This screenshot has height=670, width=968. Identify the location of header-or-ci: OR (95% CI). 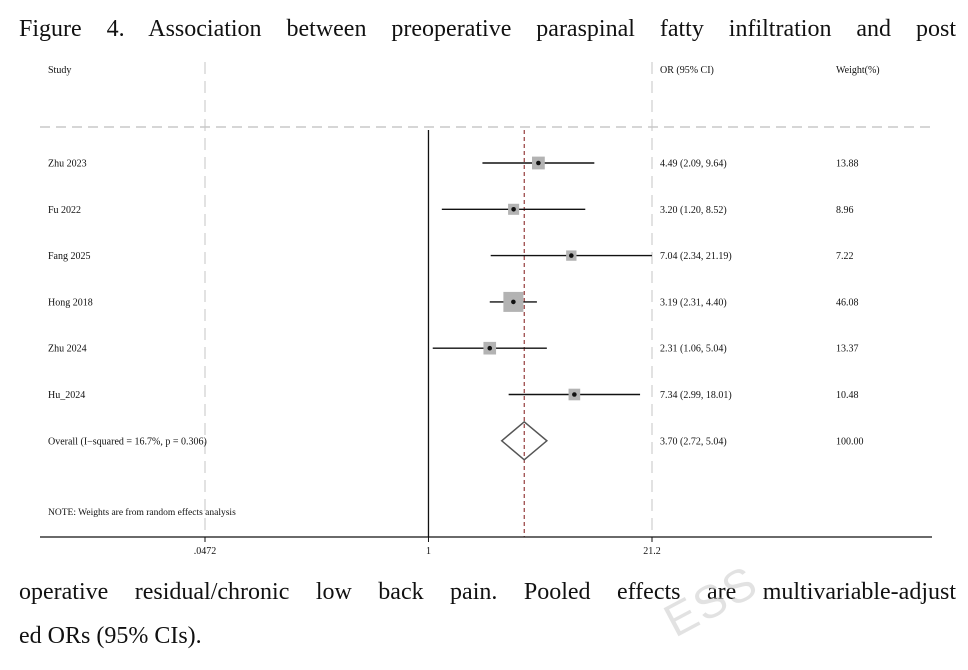
(687, 70).